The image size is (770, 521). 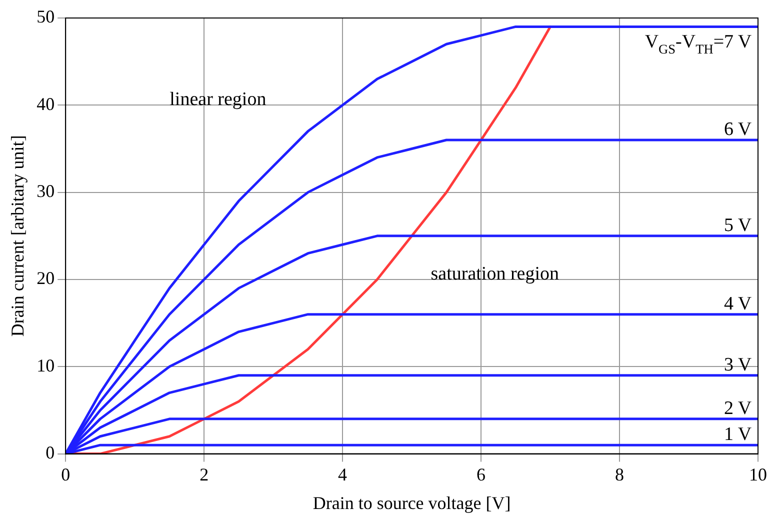 What do you see at coordinates (45, 16) in the screenshot?
I see `y-tick-label: 50` at bounding box center [45, 16].